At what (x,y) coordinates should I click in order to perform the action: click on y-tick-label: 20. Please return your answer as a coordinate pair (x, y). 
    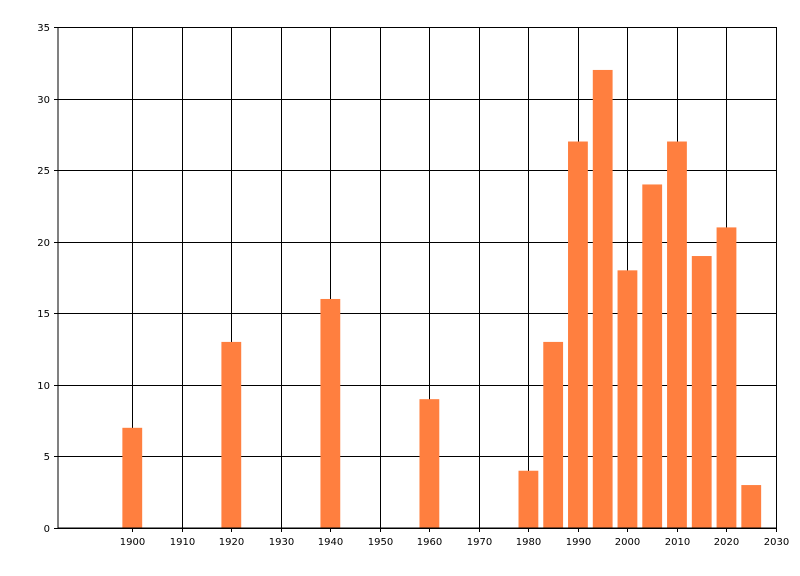
    Looking at the image, I should click on (43, 243).